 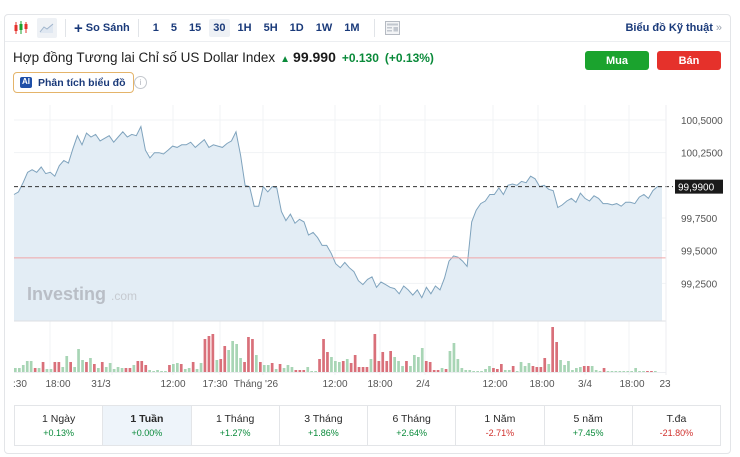 I want to click on period-change: +1.86%, so click(x=323, y=433).